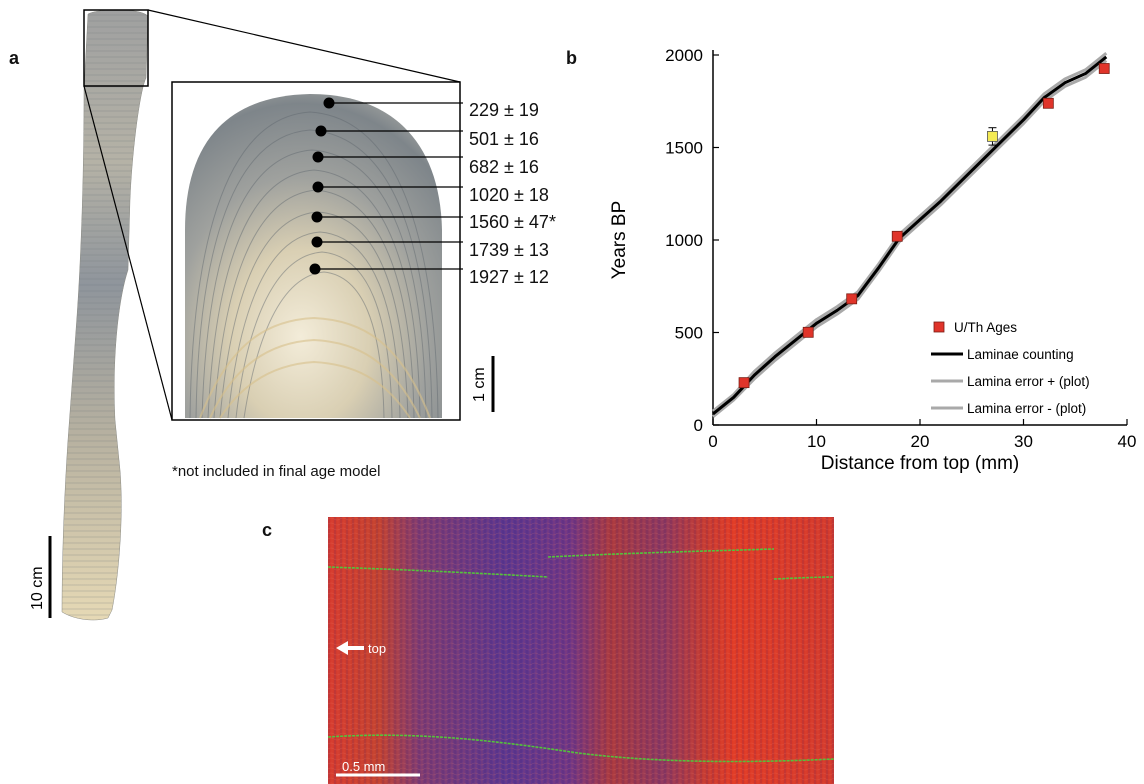 This screenshot has width=1144, height=784. I want to click on top-arrow, so click(350, 648).